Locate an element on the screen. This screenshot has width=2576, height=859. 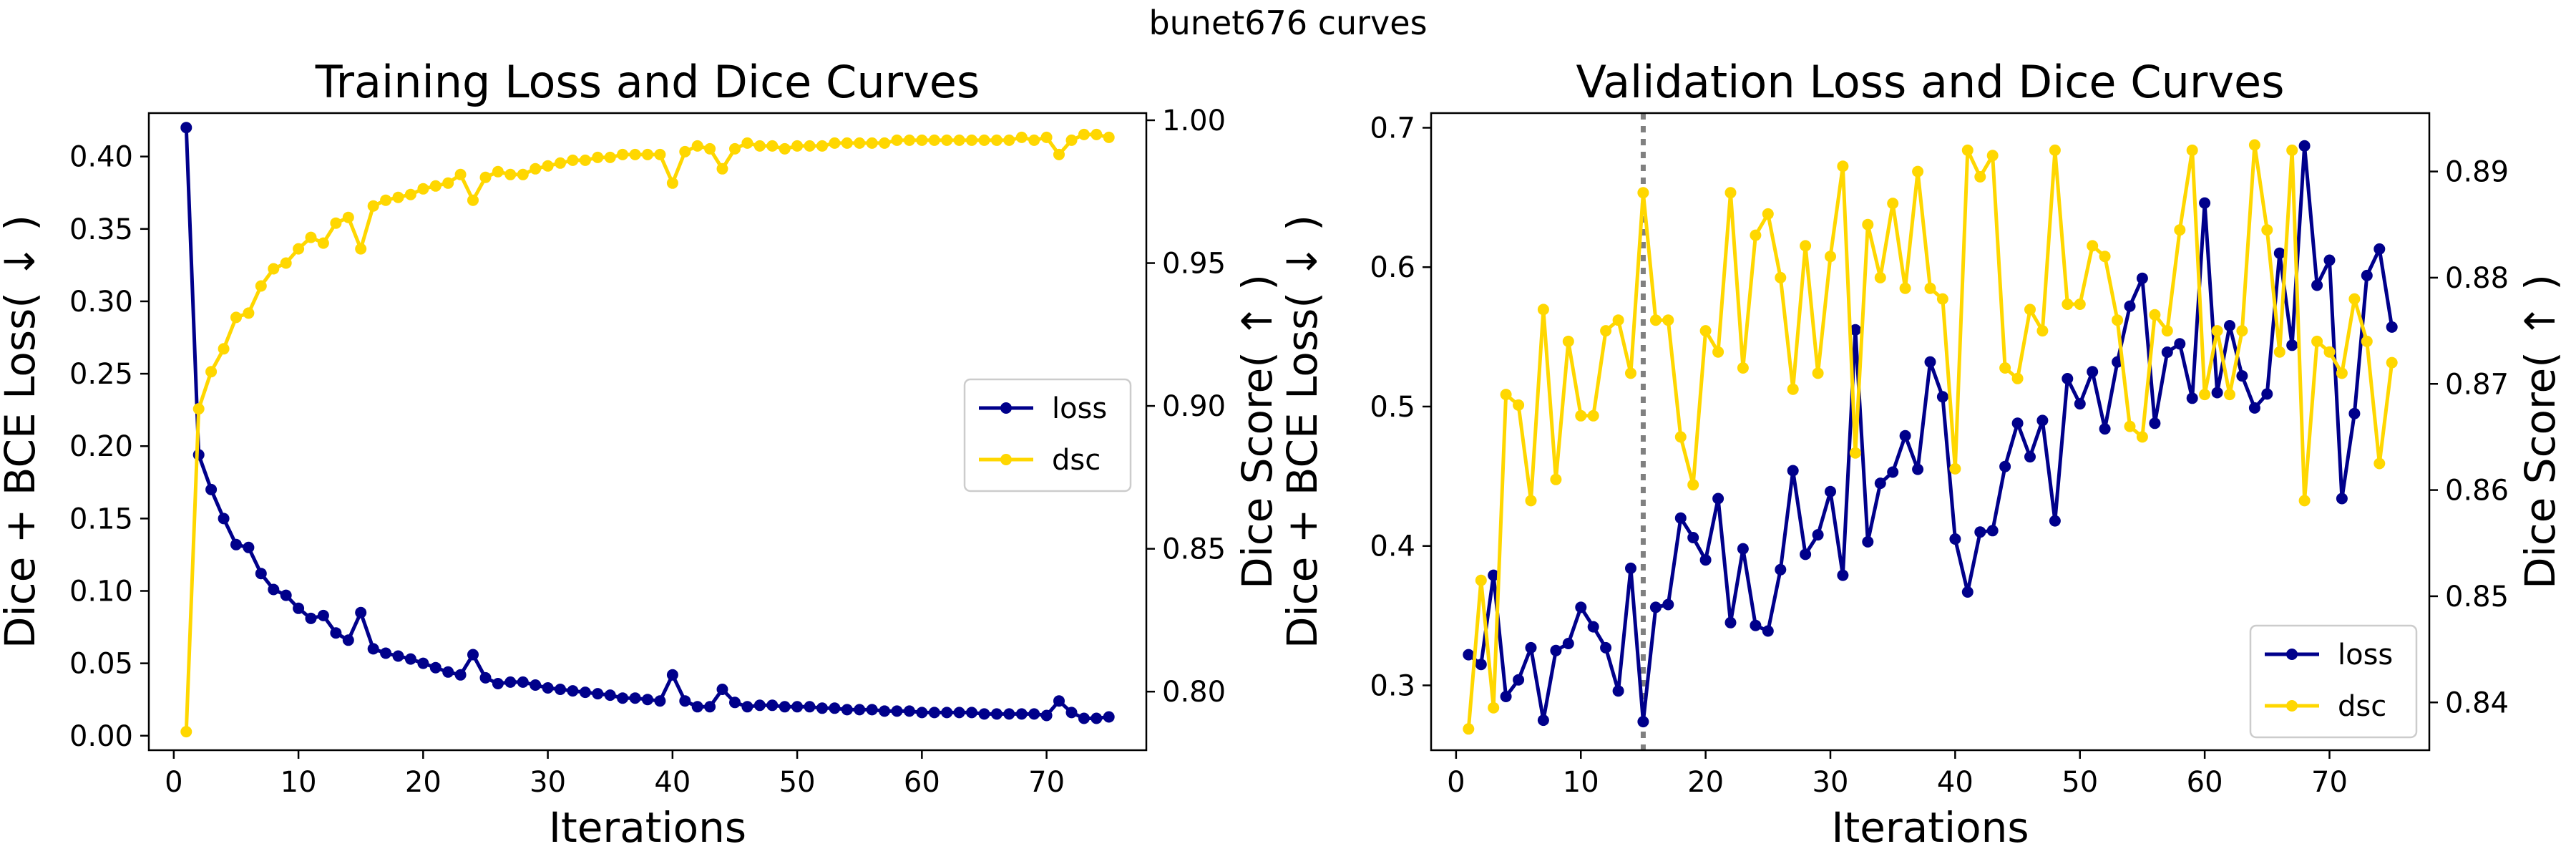
chart-title: Validation Loss and Dice Curves is located at coordinates (1930, 82).